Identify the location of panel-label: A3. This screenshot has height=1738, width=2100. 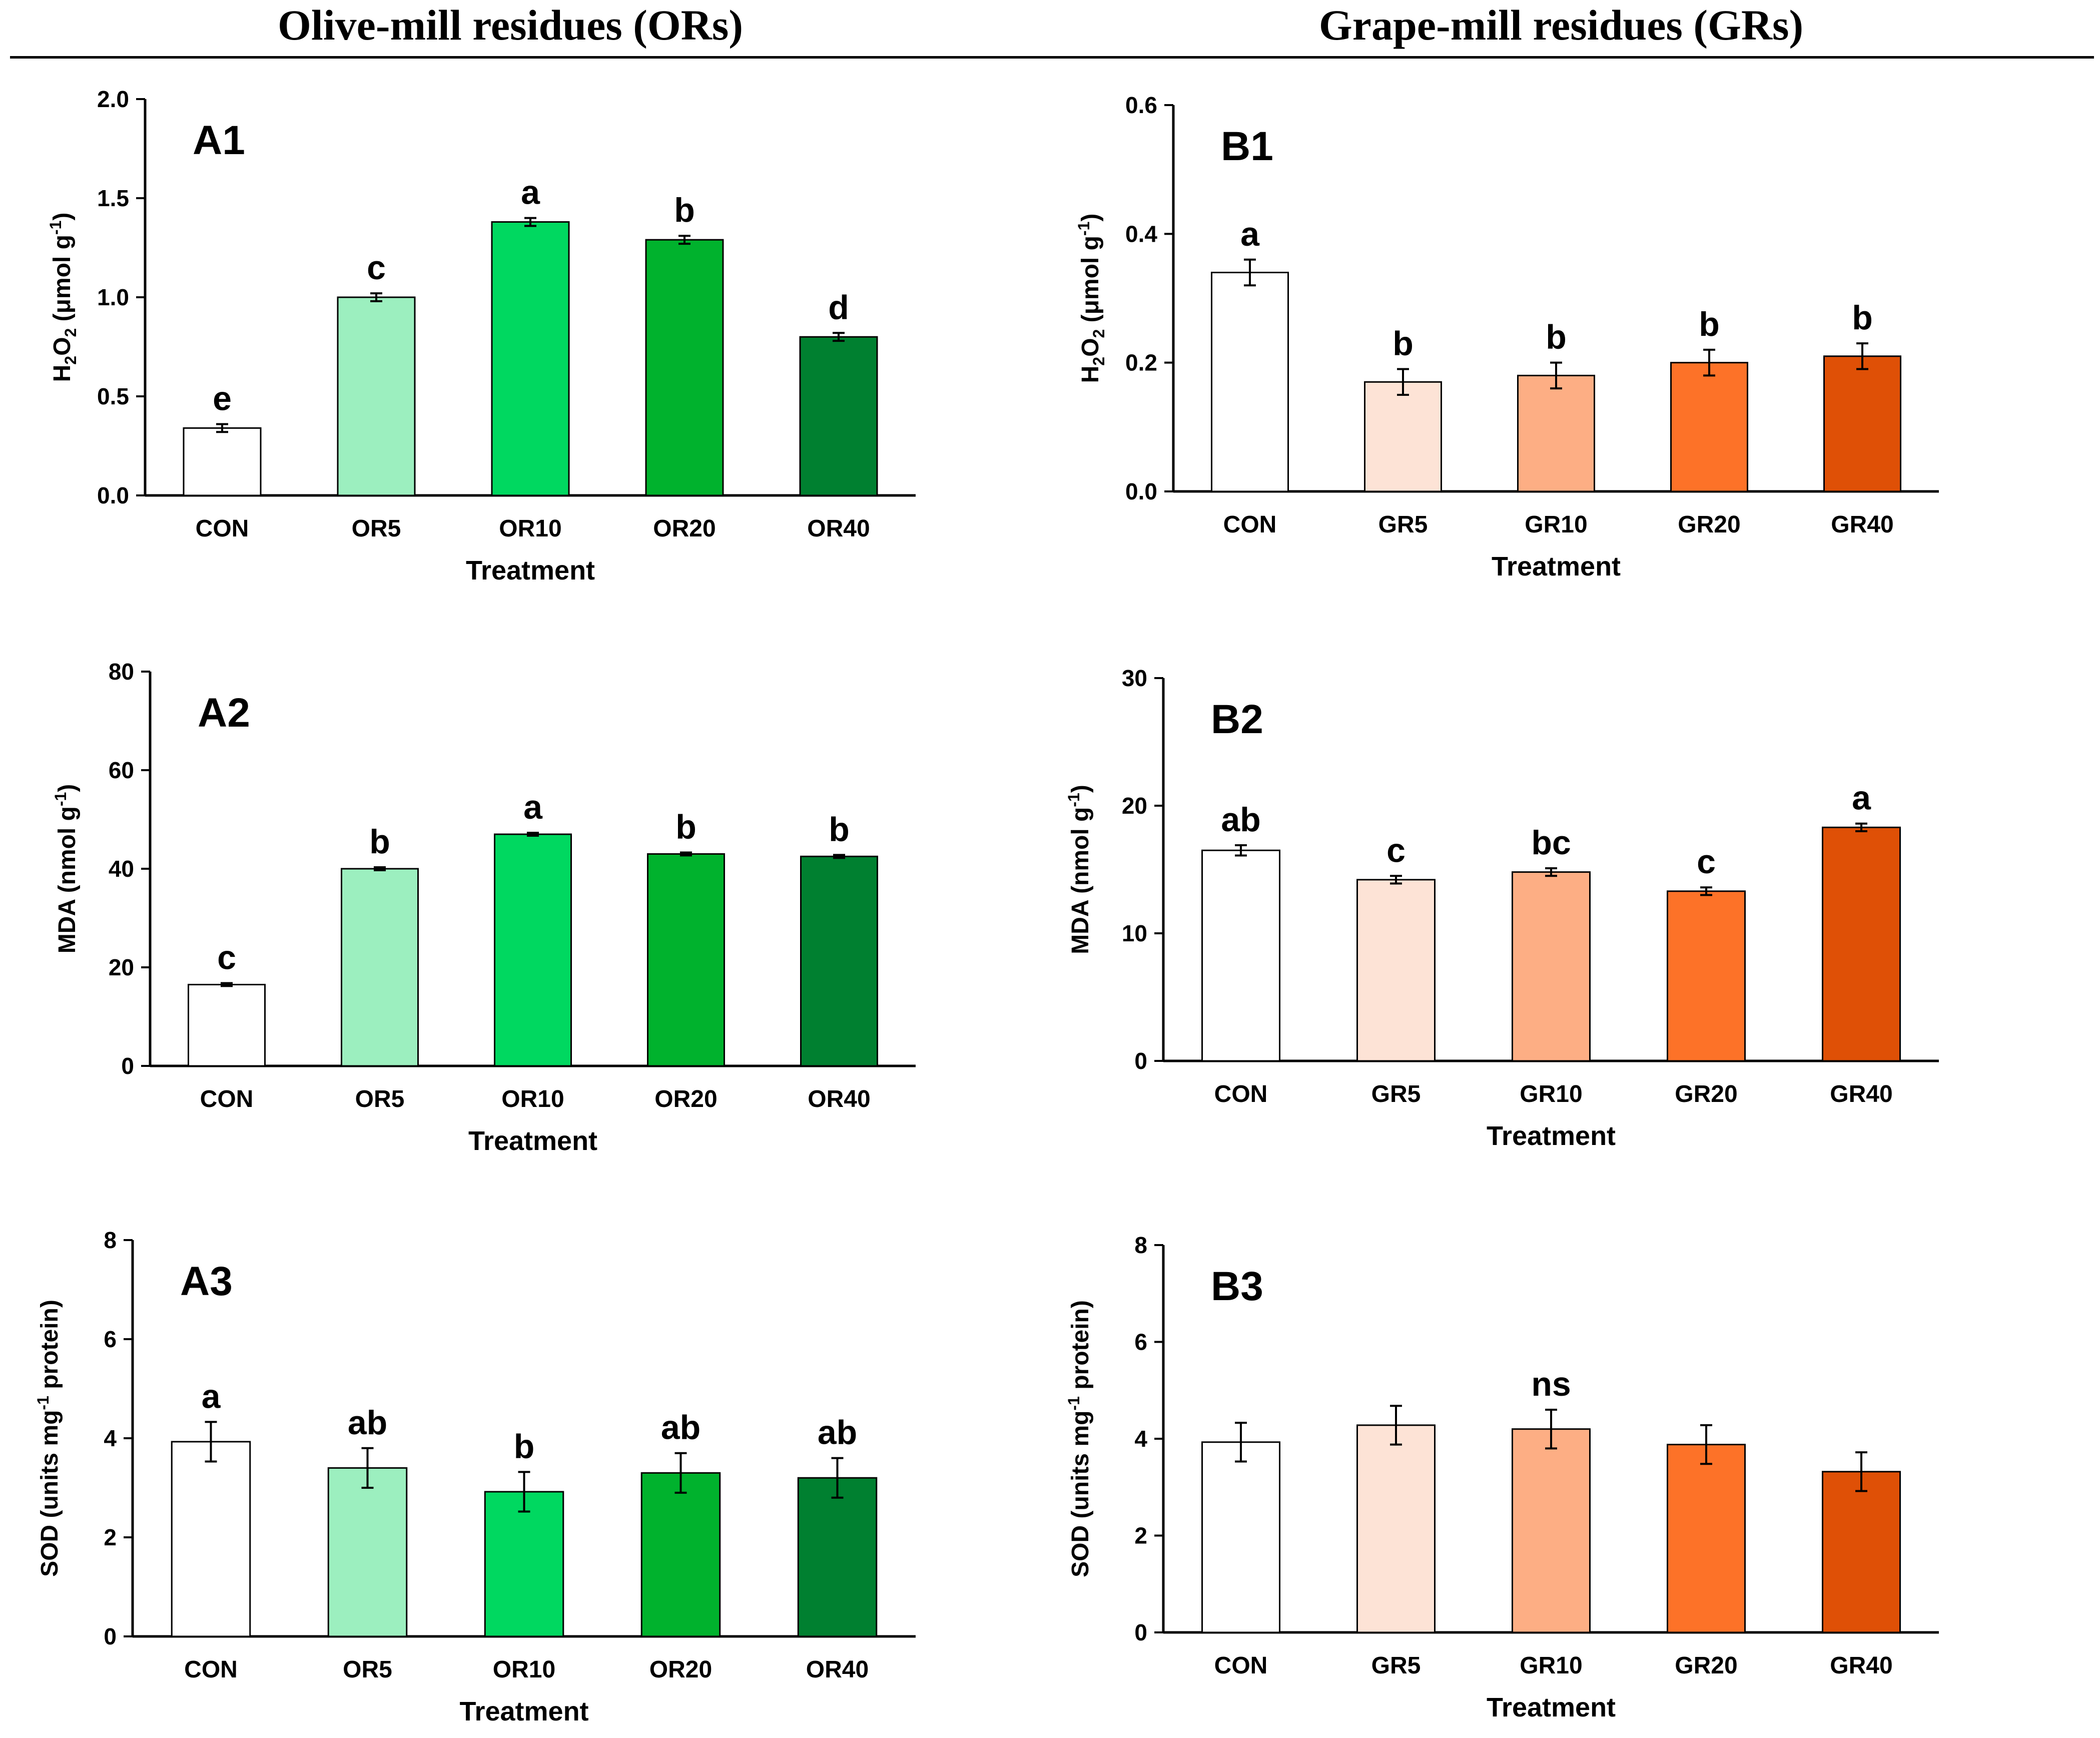
(207, 1281).